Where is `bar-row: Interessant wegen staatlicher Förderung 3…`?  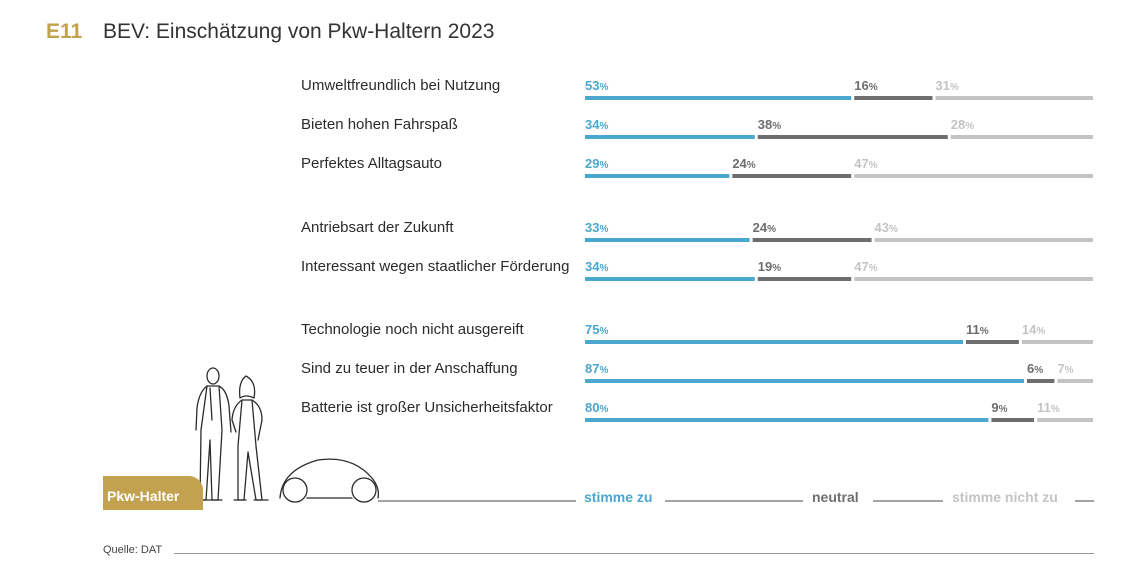 bar-row: Interessant wegen staatlicher Förderung 3… is located at coordinates (697, 269).